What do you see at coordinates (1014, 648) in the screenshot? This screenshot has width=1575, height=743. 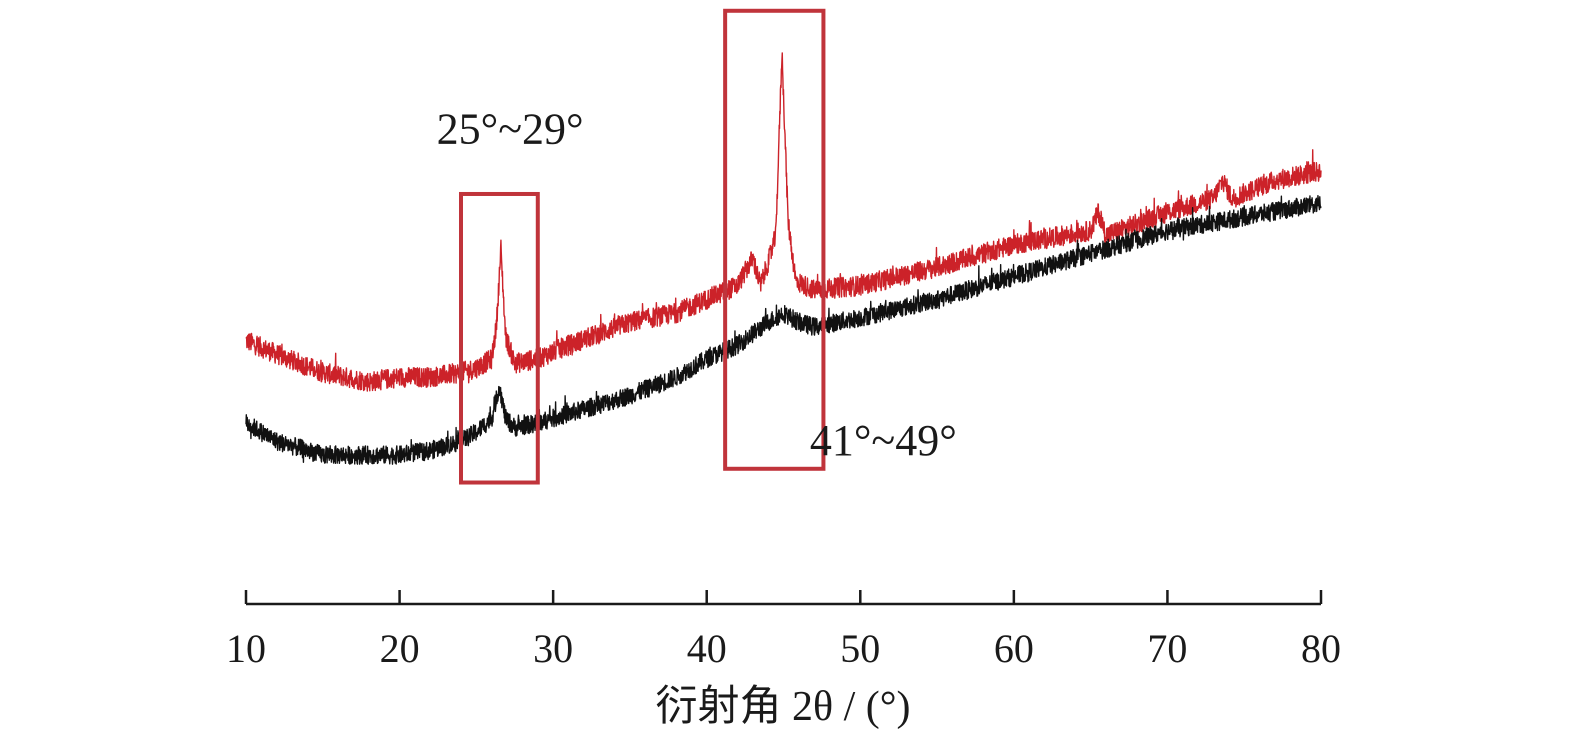 I see `x-tick-label: 60` at bounding box center [1014, 648].